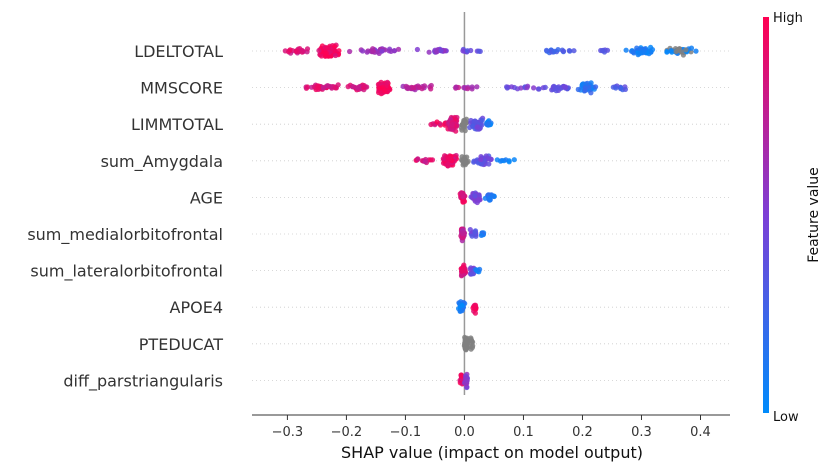 This screenshot has width=831, height=471. Describe the element at coordinates (196, 307) in the screenshot. I see `feature-label: APOE4` at that location.